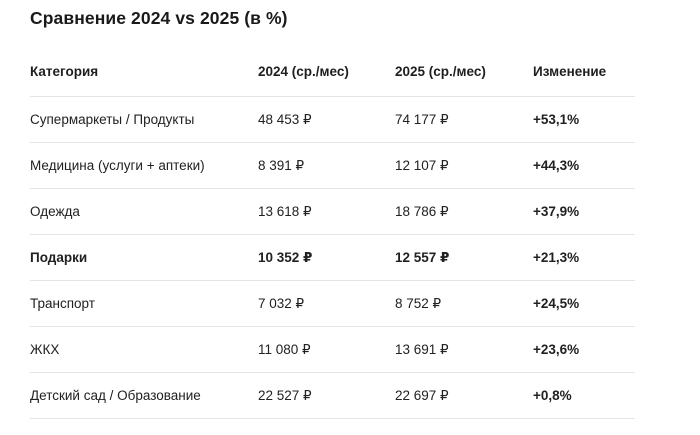 The width and height of the screenshot is (700, 435). What do you see at coordinates (281, 165) in the screenshot?
I see `row-2024-value: 8 391 ₽` at bounding box center [281, 165].